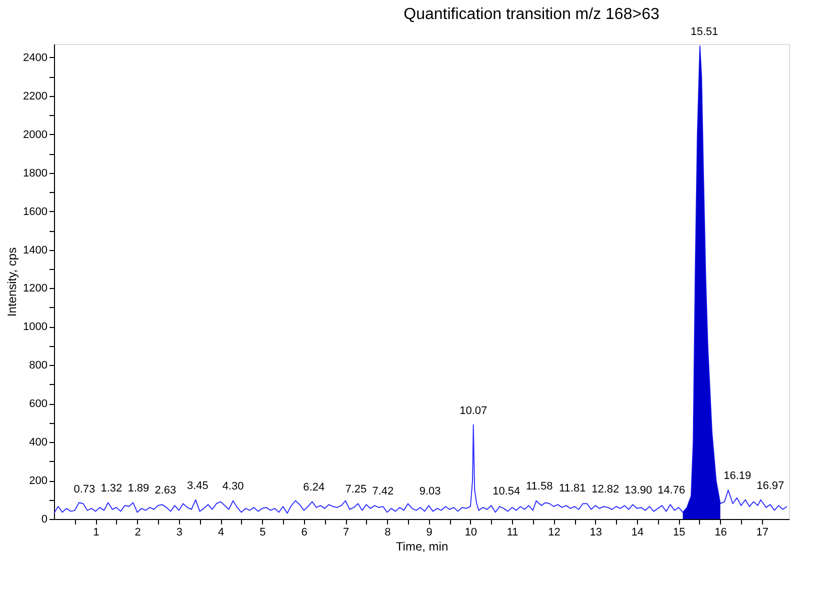 This screenshot has width=825, height=591. I want to click on y-tick-label: 1200, so click(35, 288).